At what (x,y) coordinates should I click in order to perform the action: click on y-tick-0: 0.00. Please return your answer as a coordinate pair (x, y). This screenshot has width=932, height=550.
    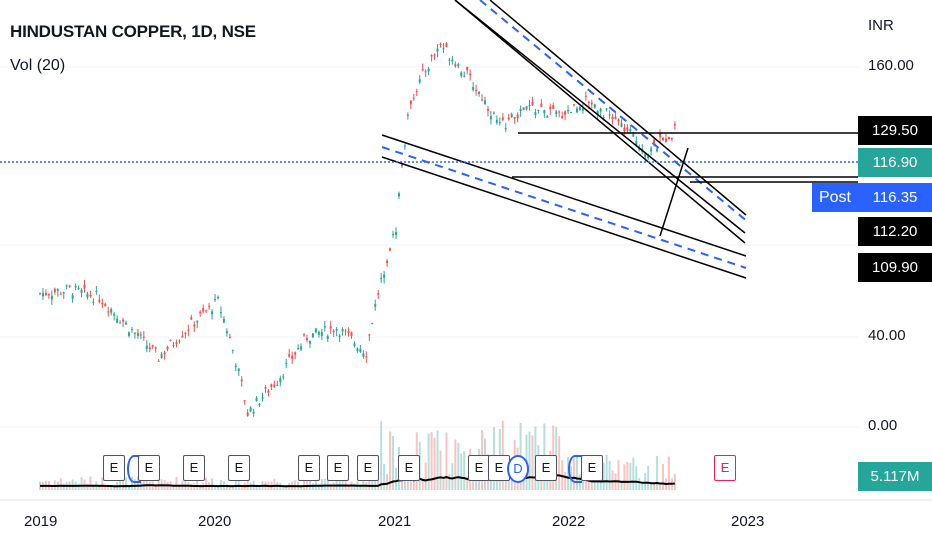
    Looking at the image, I should click on (883, 425).